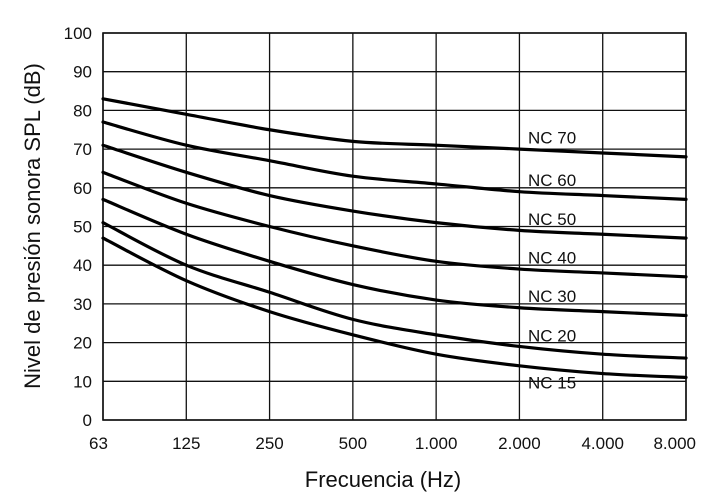 This screenshot has height=500, width=713. I want to click on x-axis-title: Frecuencia (Hz), so click(383, 479).